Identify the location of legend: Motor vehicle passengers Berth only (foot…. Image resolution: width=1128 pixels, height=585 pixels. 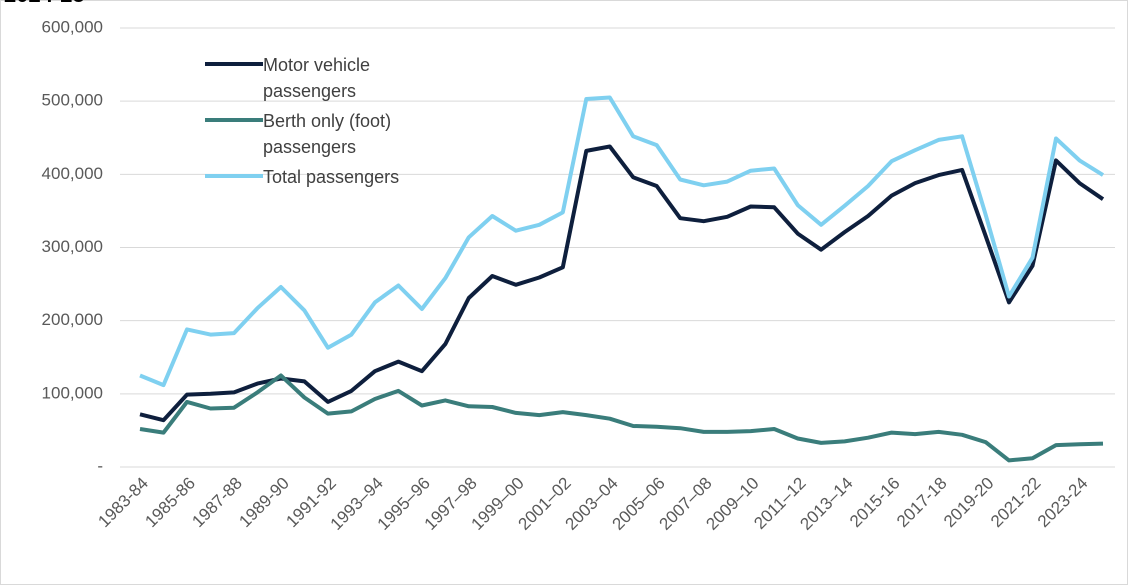
(329, 123).